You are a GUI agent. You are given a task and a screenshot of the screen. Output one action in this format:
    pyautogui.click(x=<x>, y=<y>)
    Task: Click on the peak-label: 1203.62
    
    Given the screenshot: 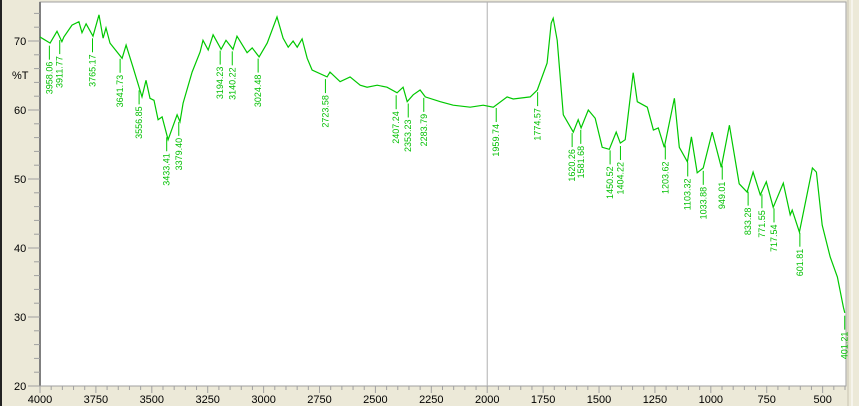 What is the action you would take?
    pyautogui.click(x=665, y=177)
    